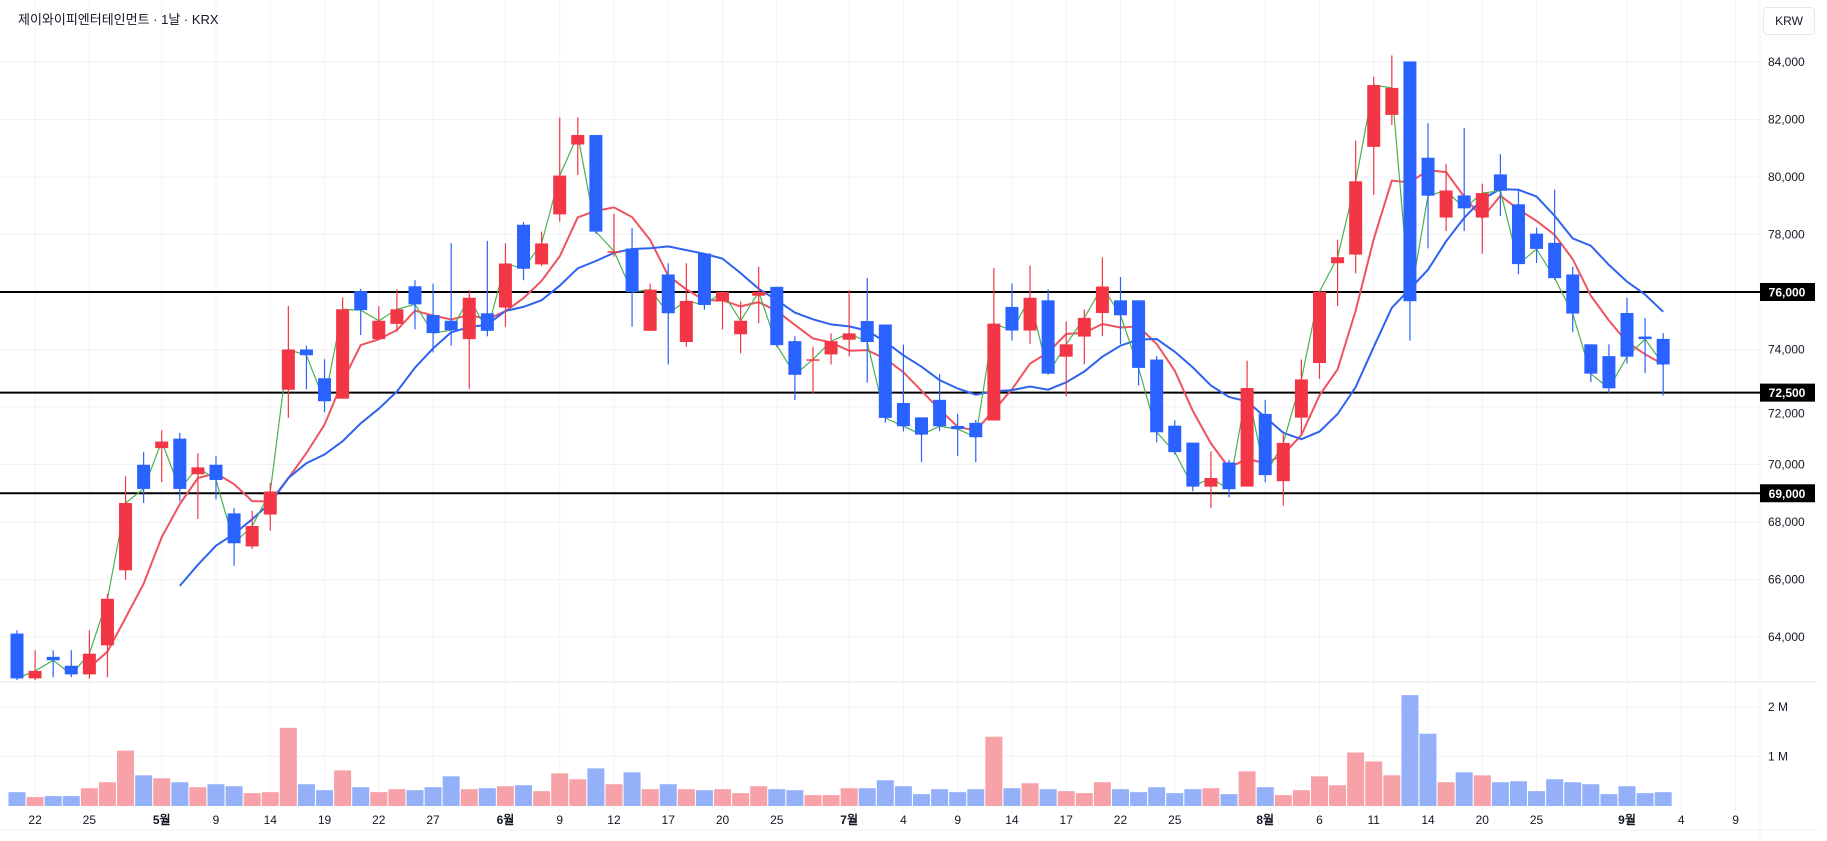 The image size is (1827, 841). What do you see at coordinates (840, 750) in the screenshot?
I see `volume-pane` at bounding box center [840, 750].